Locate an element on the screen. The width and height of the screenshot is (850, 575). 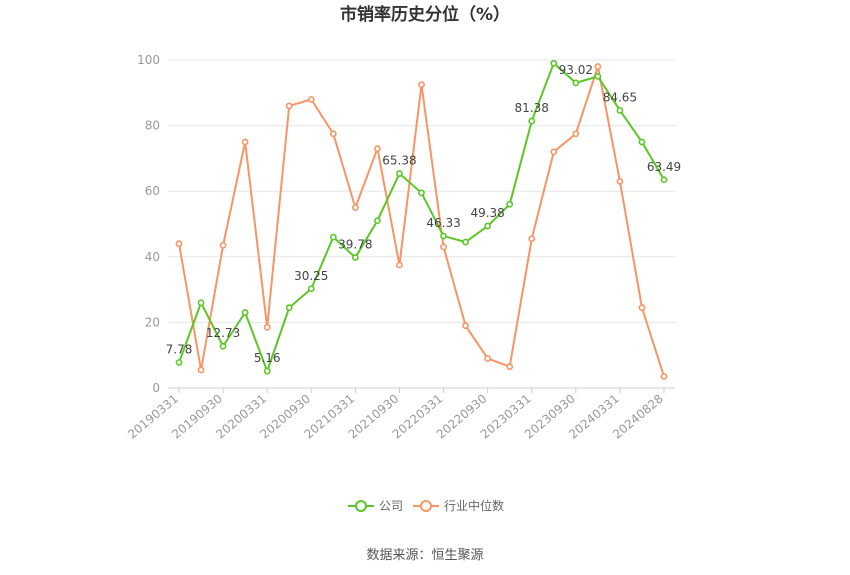
company-data-label: 65.38 is located at coordinates (399, 161).